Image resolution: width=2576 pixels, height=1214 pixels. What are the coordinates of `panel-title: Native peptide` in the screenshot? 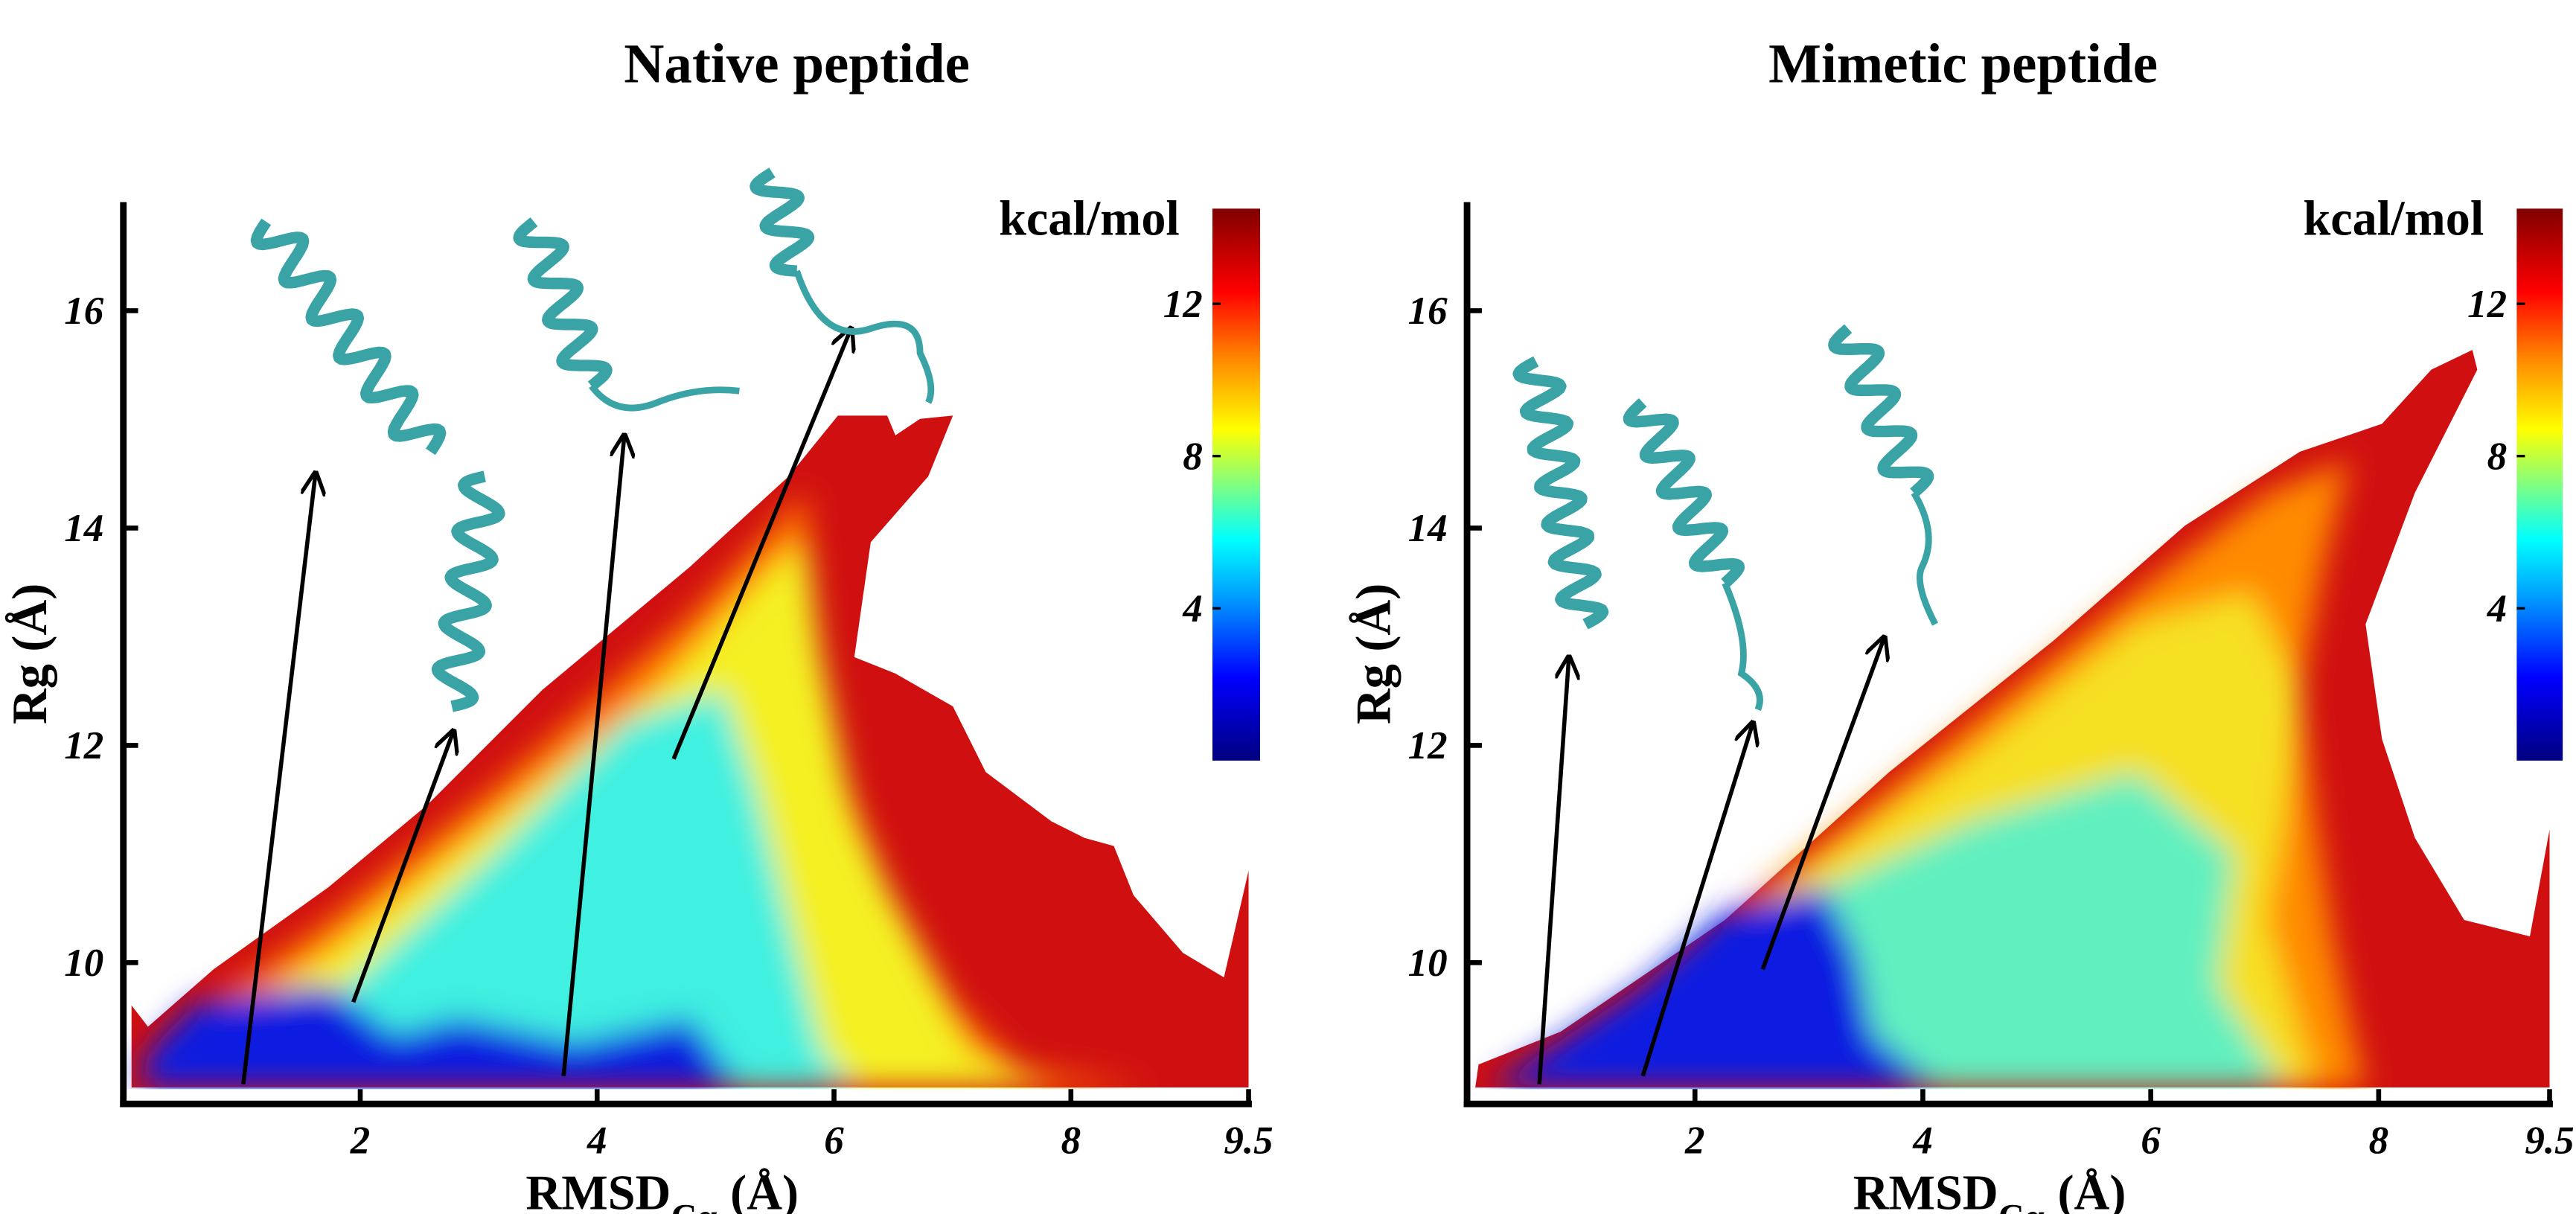 It's located at (797, 64).